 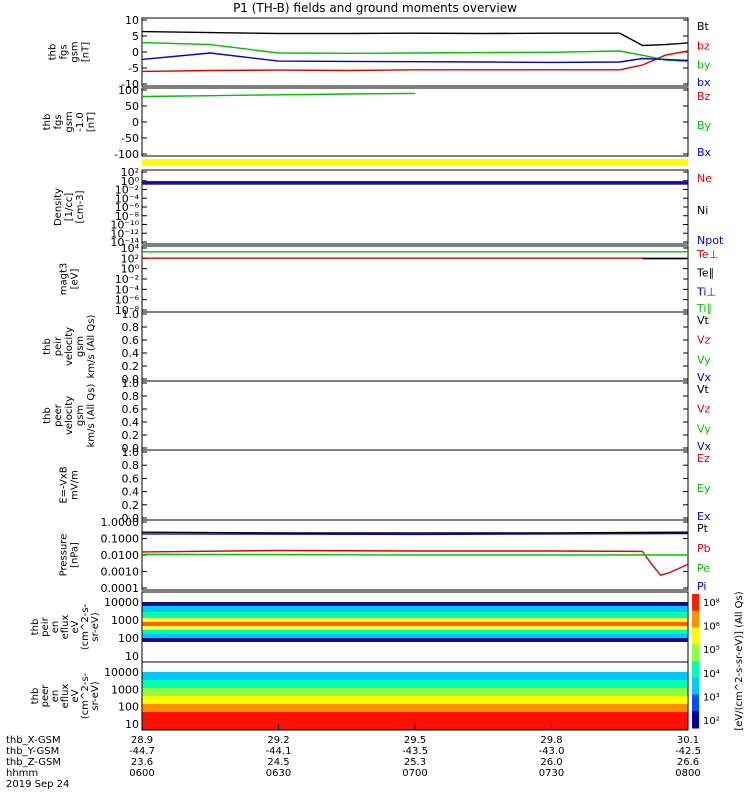 I want to click on series-line-Pi, so click(x=415, y=534).